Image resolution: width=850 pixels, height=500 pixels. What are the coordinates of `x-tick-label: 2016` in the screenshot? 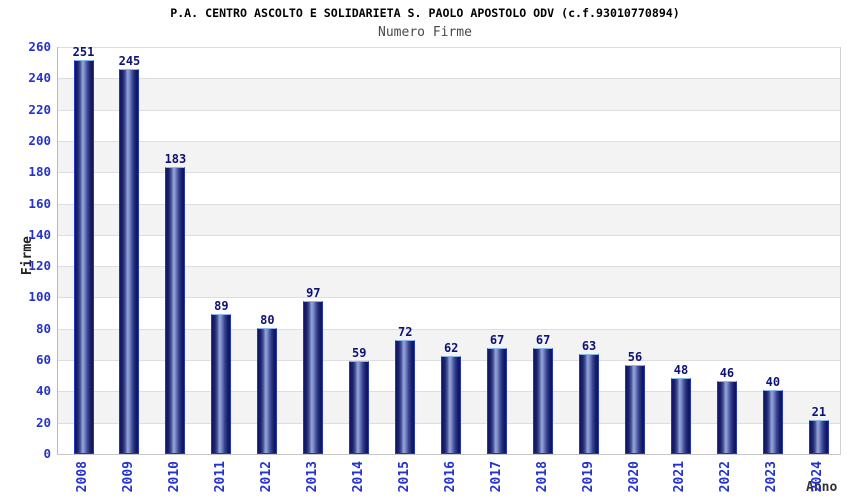 It's located at (450, 477).